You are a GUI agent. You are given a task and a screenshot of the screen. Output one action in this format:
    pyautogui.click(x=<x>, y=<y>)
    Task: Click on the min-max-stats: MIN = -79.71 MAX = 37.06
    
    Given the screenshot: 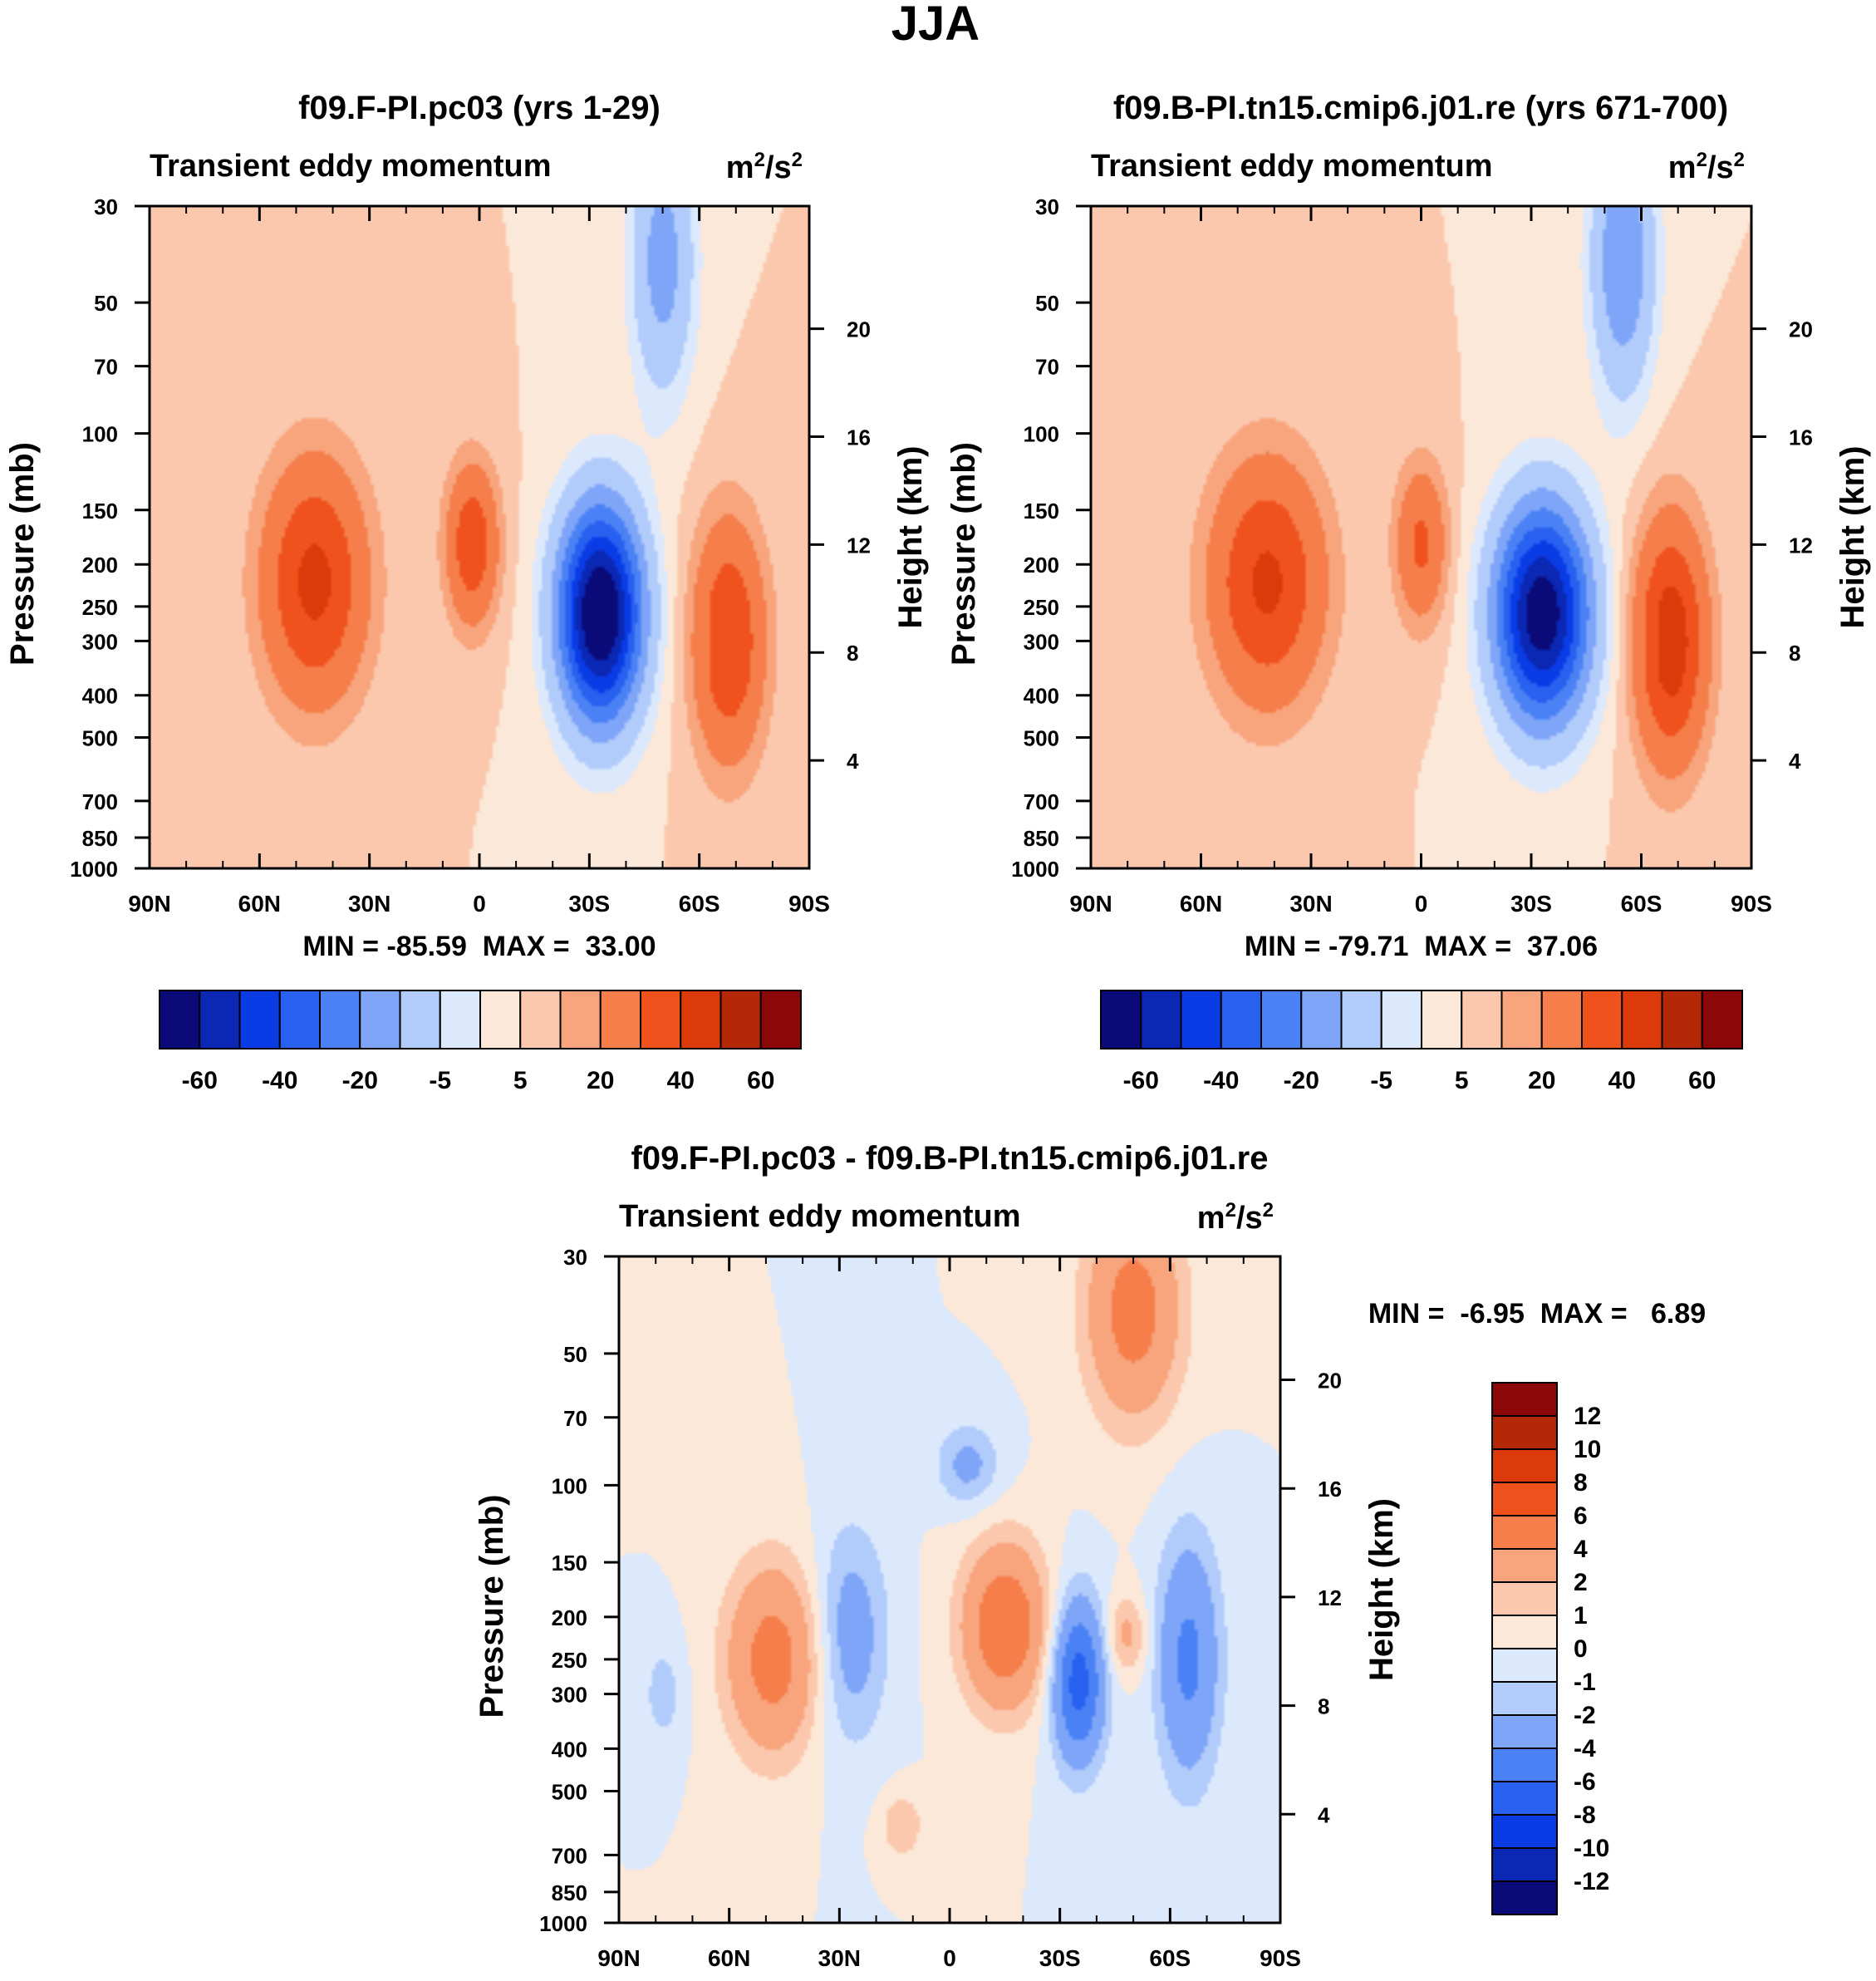 What is the action you would take?
    pyautogui.click(x=1421, y=946)
    